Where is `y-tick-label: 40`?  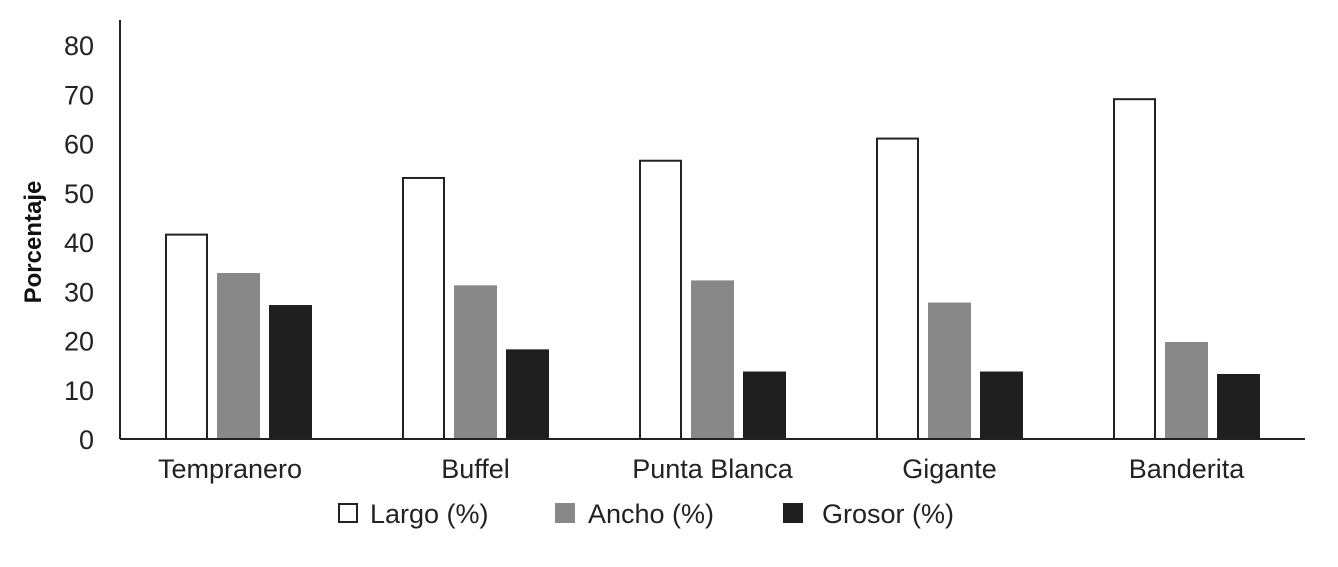 y-tick-label: 40 is located at coordinates (79, 243).